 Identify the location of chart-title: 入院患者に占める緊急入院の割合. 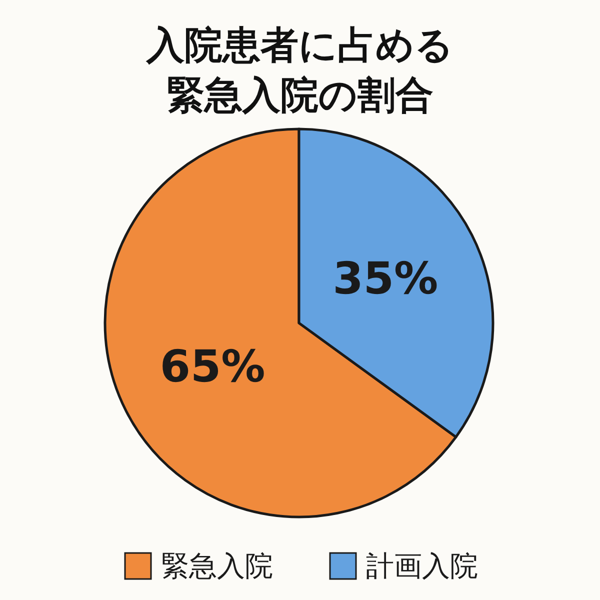
(300, 70).